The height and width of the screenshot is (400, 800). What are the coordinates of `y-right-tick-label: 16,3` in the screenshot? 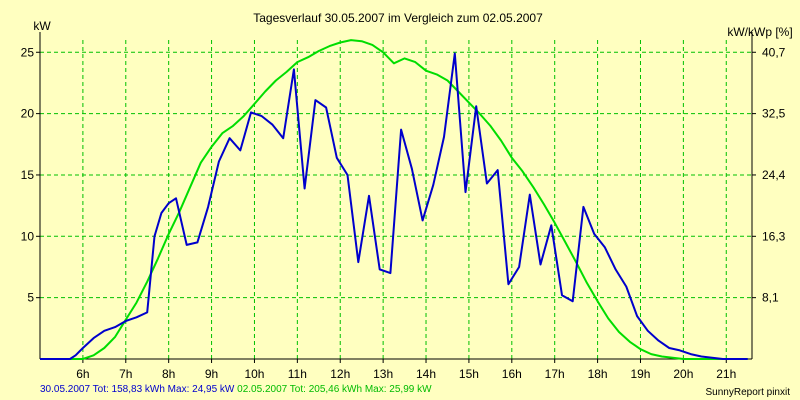 It's located at (774, 236).